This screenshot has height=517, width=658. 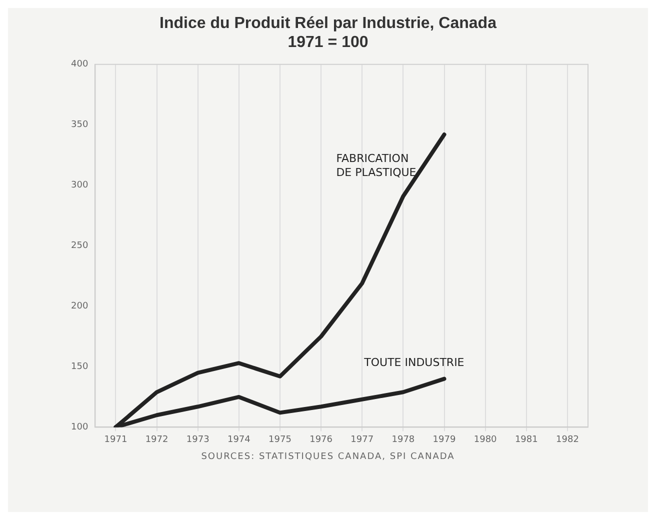 What do you see at coordinates (79, 367) in the screenshot?
I see `y-tick-label: 150` at bounding box center [79, 367].